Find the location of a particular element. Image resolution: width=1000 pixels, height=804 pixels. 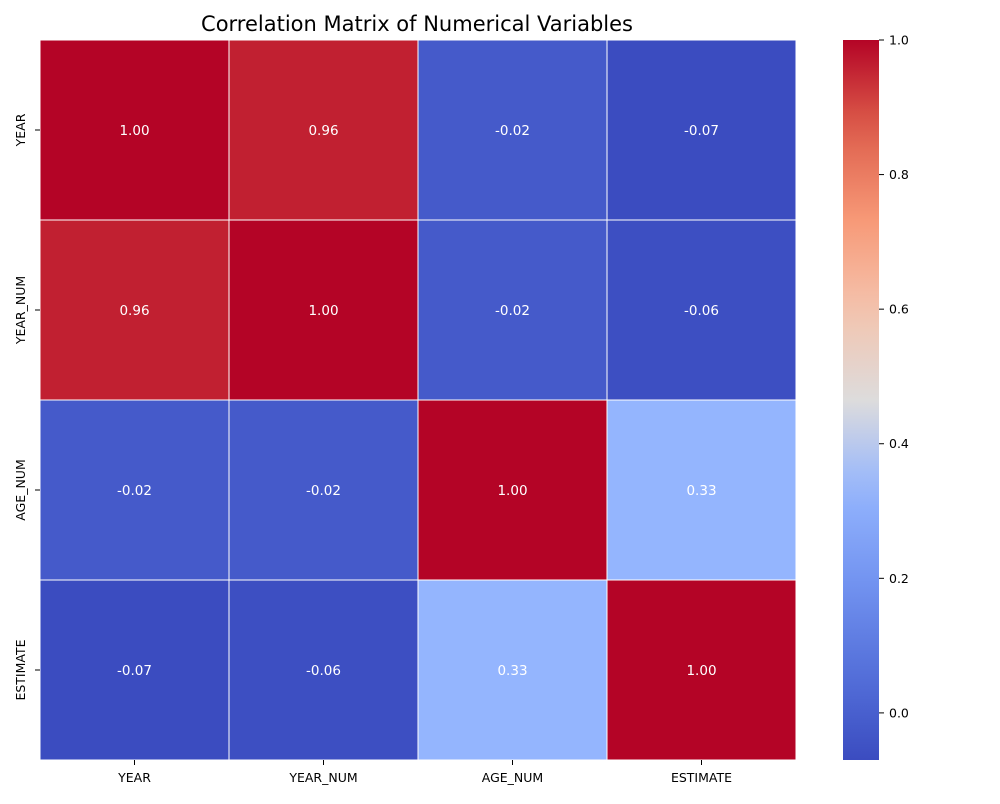

heatmap-cell-estimate-estimate is located at coordinates (701, 670).